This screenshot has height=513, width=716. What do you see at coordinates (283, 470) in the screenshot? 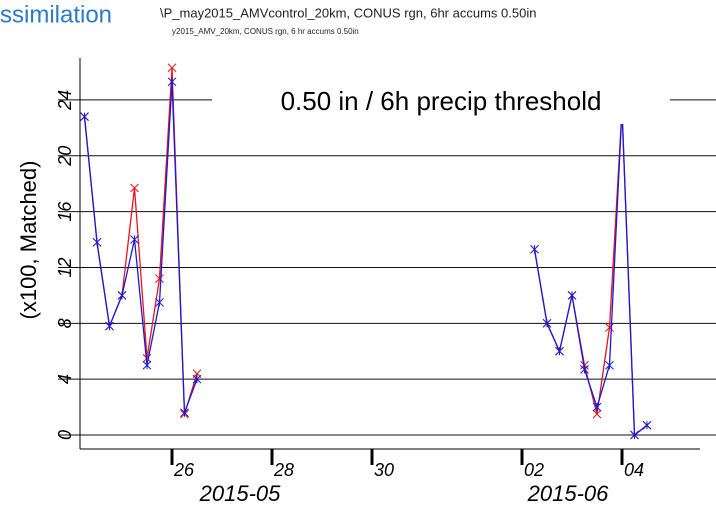
I see `x-tick-label: 28` at bounding box center [283, 470].